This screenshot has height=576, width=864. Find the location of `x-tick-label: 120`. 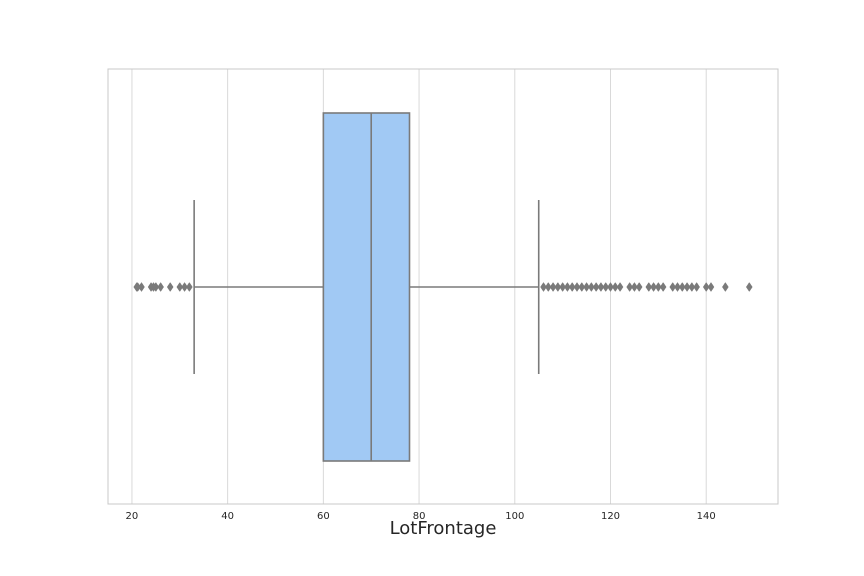

x-tick-label: 120 is located at coordinates (610, 516).